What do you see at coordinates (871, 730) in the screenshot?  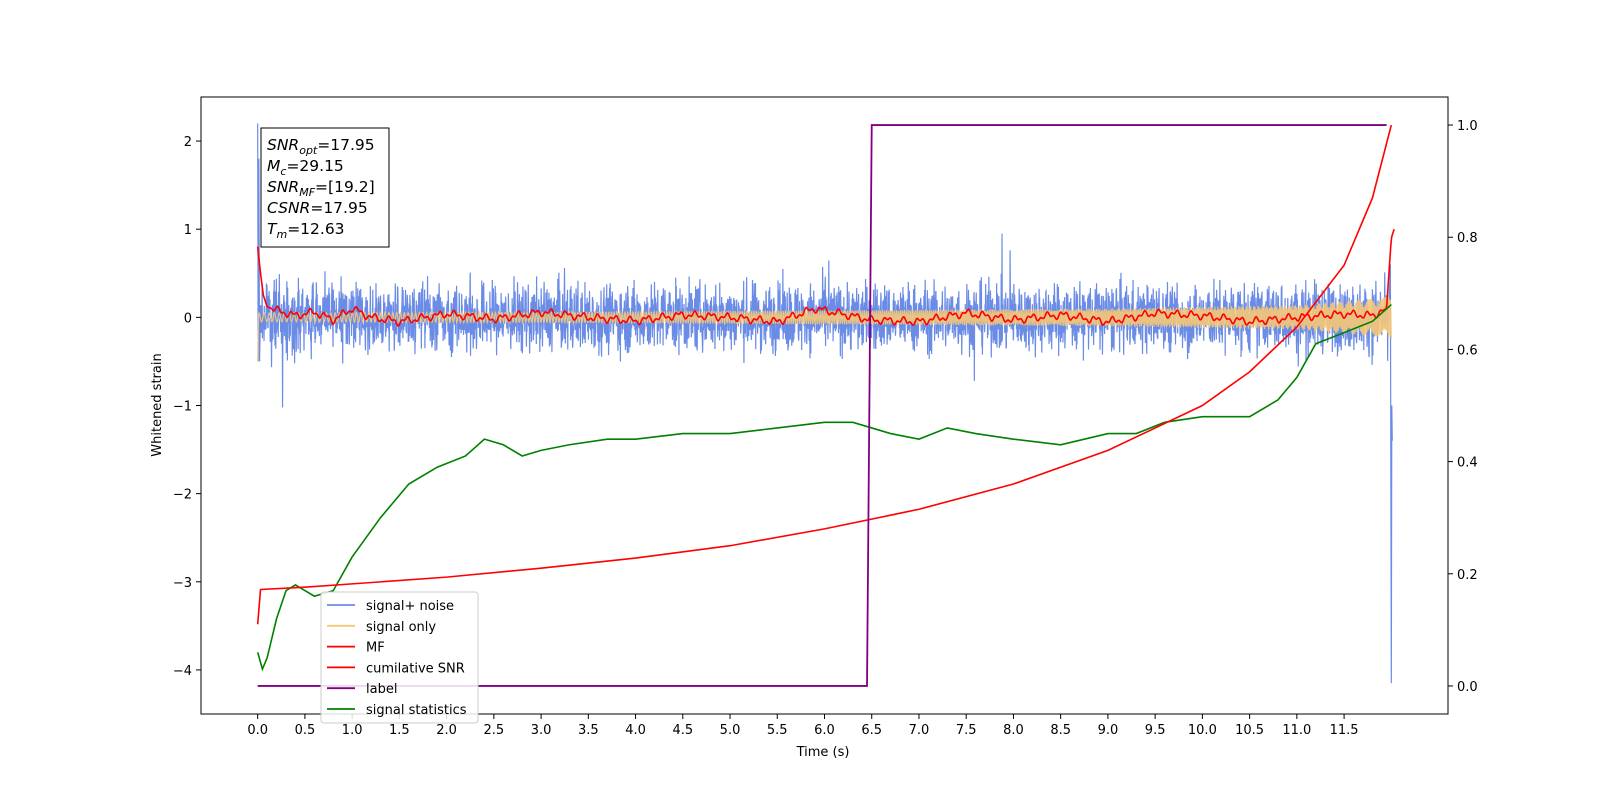 I see `x-tick-label: 6.5` at bounding box center [871, 730].